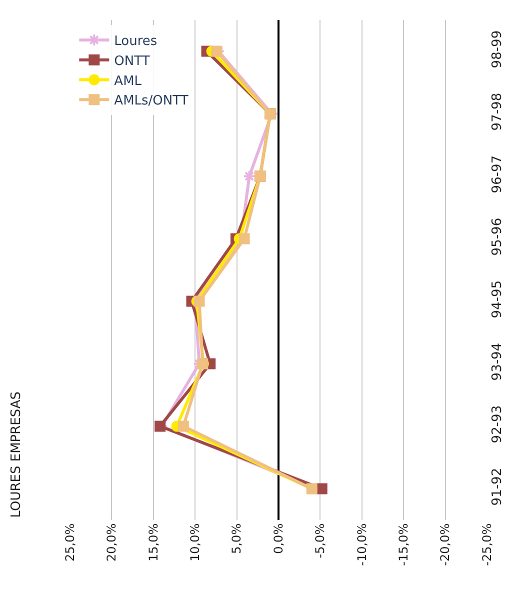  I want to click on y-tick-label: 93-94, so click(497, 361).